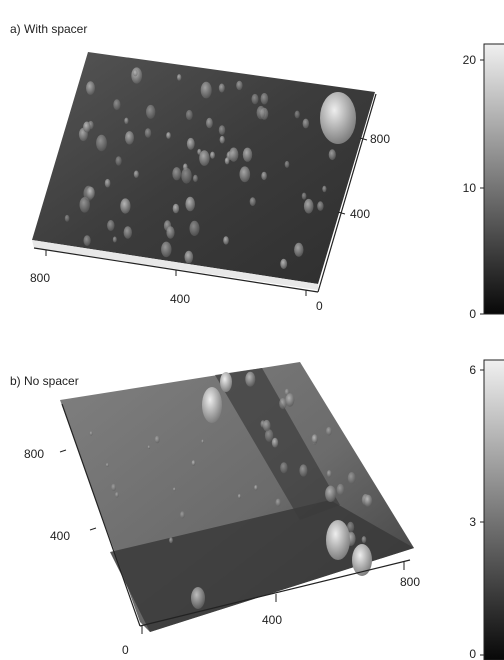 This screenshot has height=660, width=504. I want to click on scale-b-label: 0, so click(472, 653).